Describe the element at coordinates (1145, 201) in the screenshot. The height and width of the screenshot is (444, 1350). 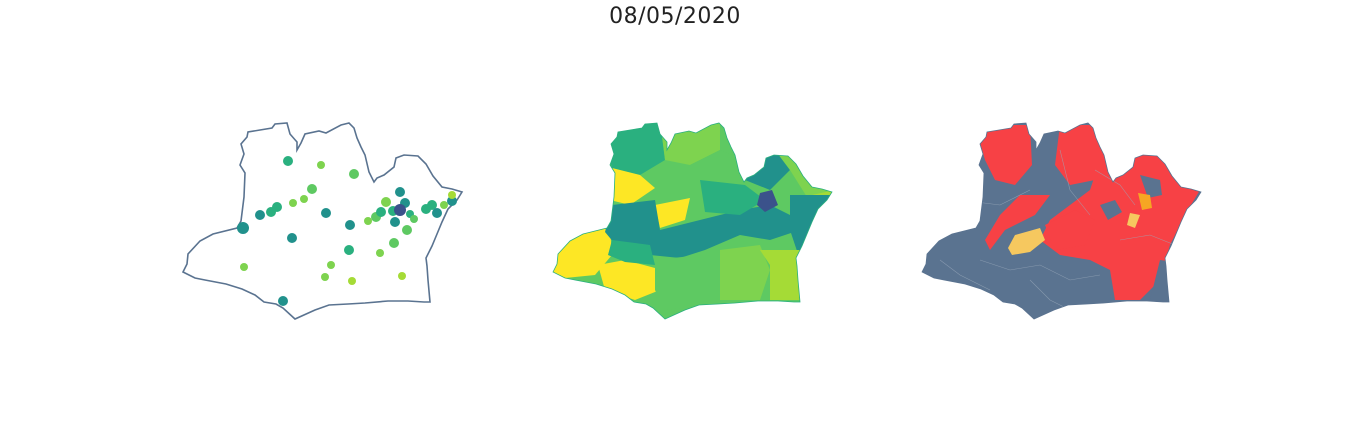
I see `orange-region` at that location.